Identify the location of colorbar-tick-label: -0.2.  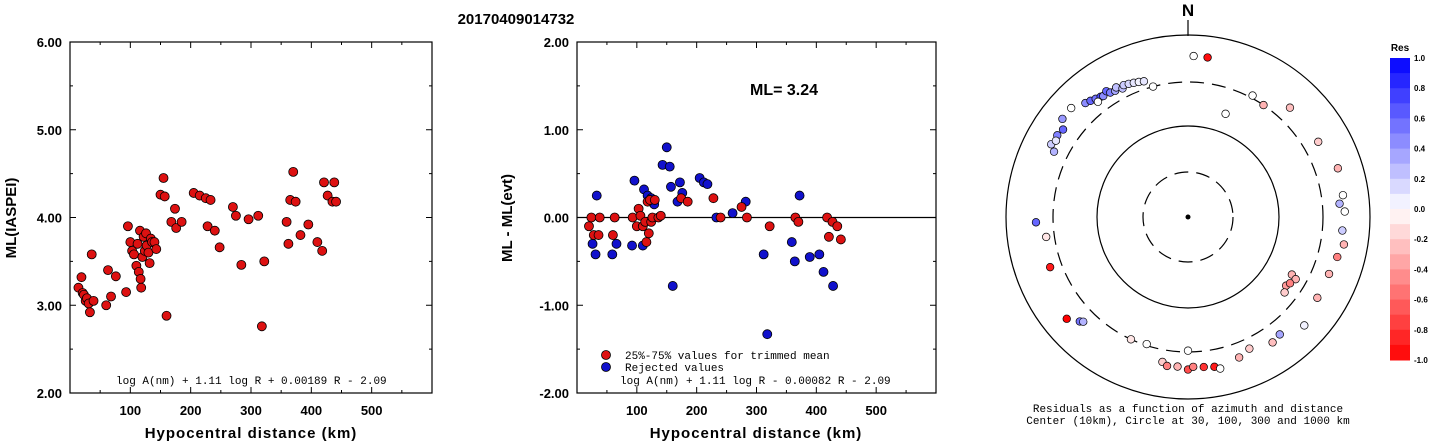
(1421, 239).